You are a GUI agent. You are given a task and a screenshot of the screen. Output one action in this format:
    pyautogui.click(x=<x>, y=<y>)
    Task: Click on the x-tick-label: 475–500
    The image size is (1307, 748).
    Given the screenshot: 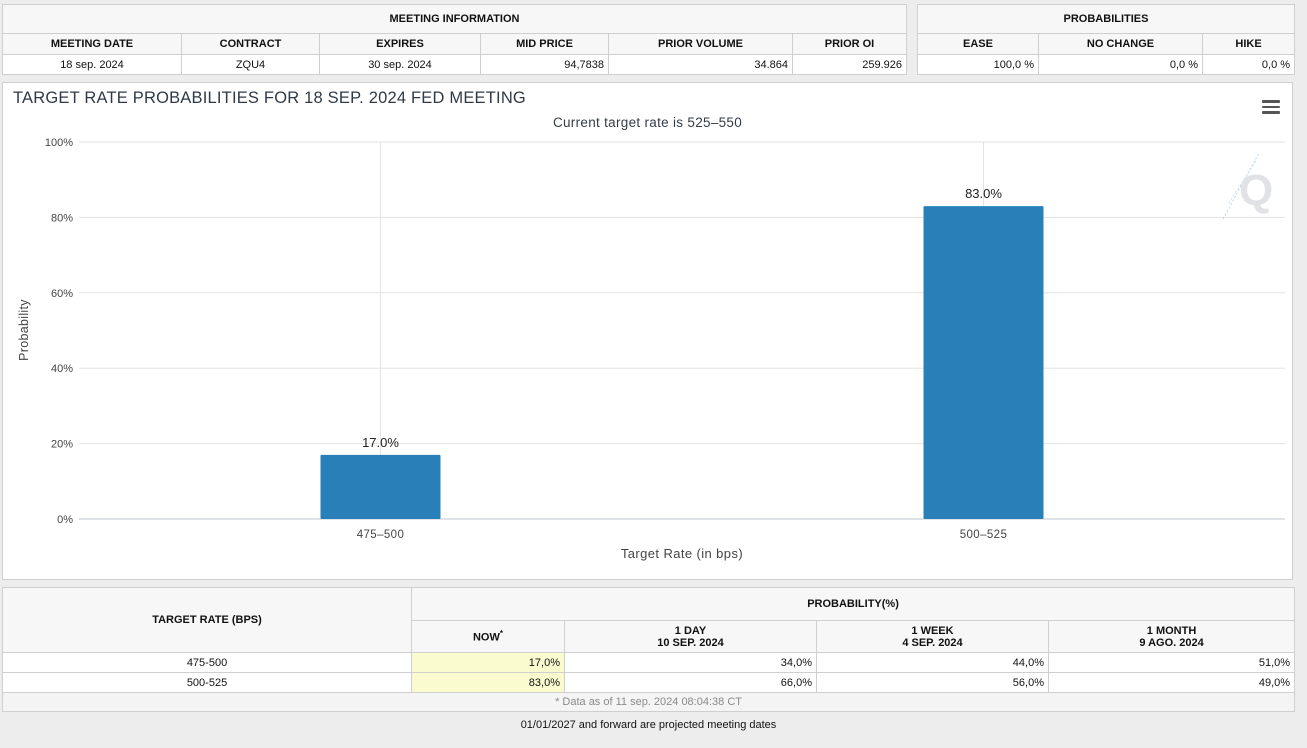 What is the action you would take?
    pyautogui.click(x=381, y=535)
    